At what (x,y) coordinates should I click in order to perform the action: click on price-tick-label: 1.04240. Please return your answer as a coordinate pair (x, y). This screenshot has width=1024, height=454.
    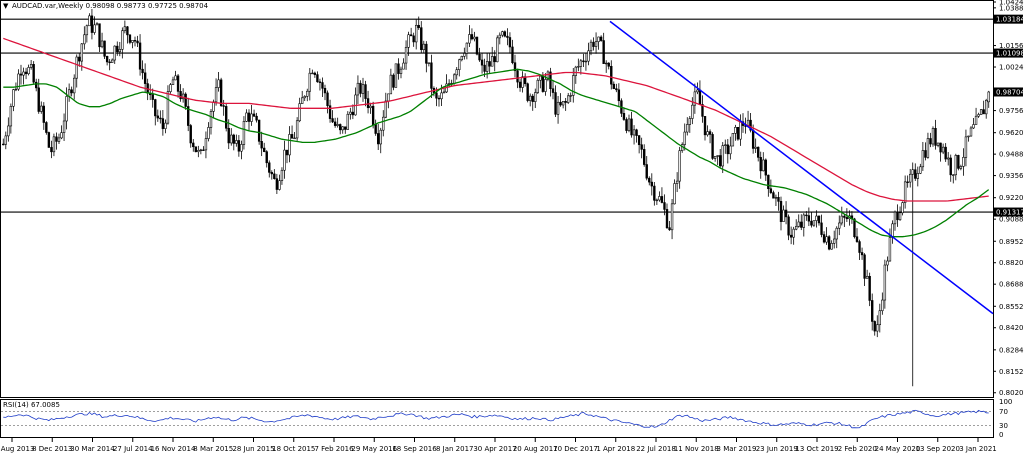
    Looking at the image, I should click on (1011, 3).